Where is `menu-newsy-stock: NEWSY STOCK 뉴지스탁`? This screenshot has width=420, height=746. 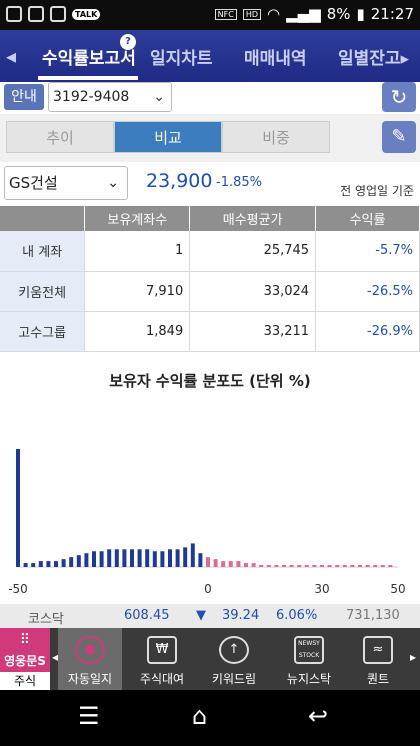 menu-newsy-stock: NEWSY STOCK 뉴지스탁 is located at coordinates (309, 659).